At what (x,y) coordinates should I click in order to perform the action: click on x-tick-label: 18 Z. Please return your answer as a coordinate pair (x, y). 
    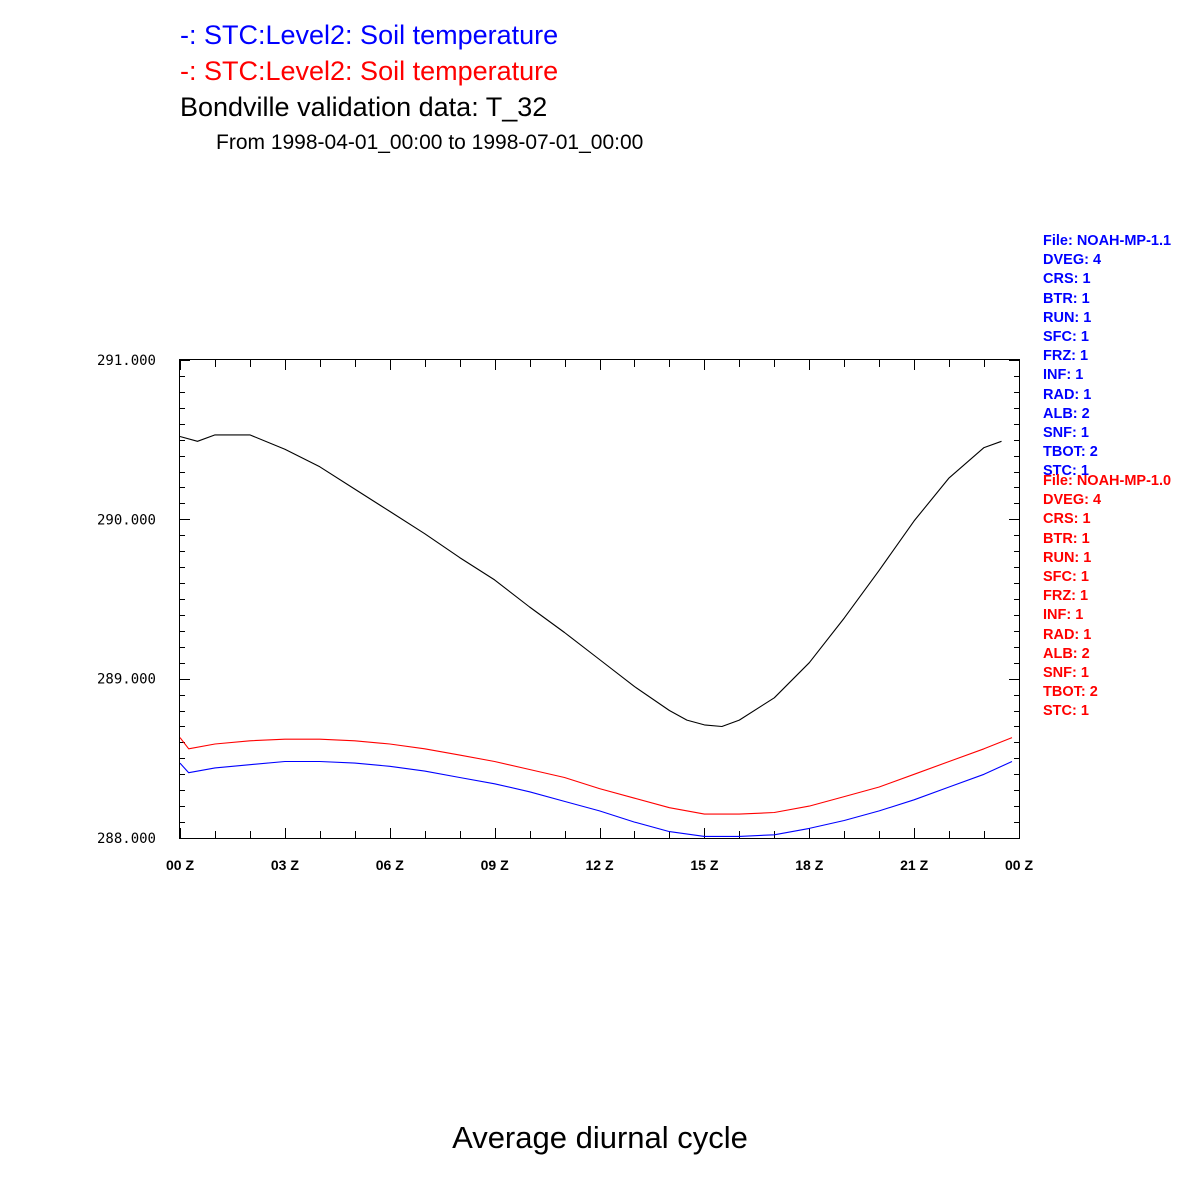
    Looking at the image, I should click on (809, 865).